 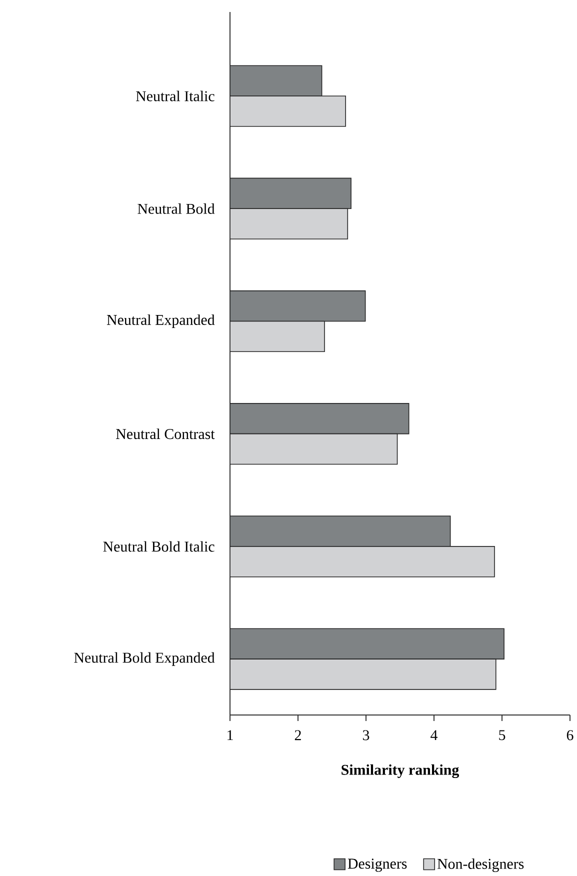 What do you see at coordinates (377, 865) in the screenshot?
I see `legend-label: Designers` at bounding box center [377, 865].